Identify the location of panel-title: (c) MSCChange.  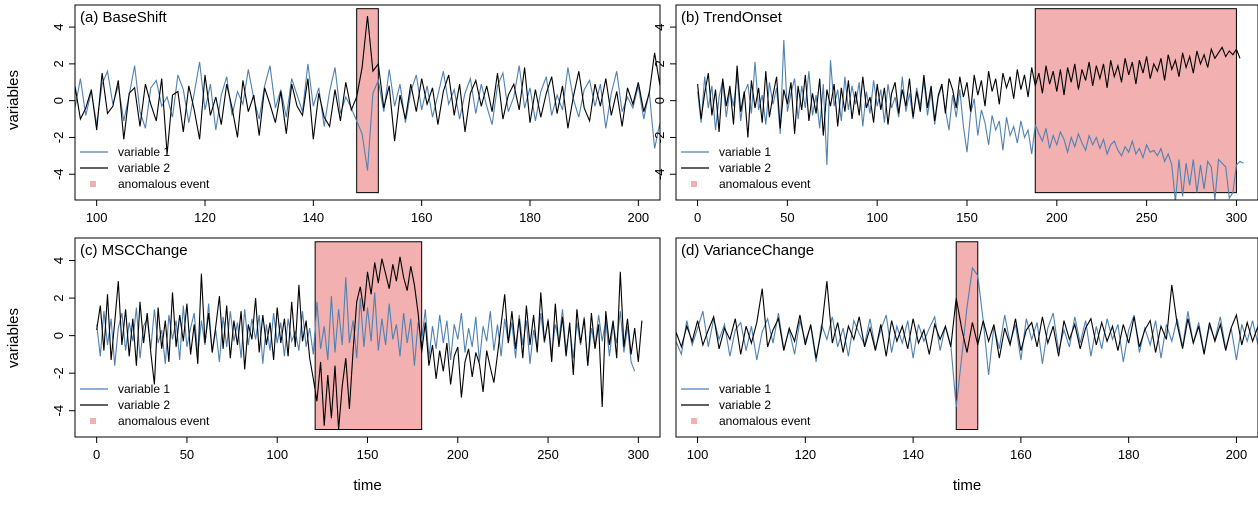
(134, 250).